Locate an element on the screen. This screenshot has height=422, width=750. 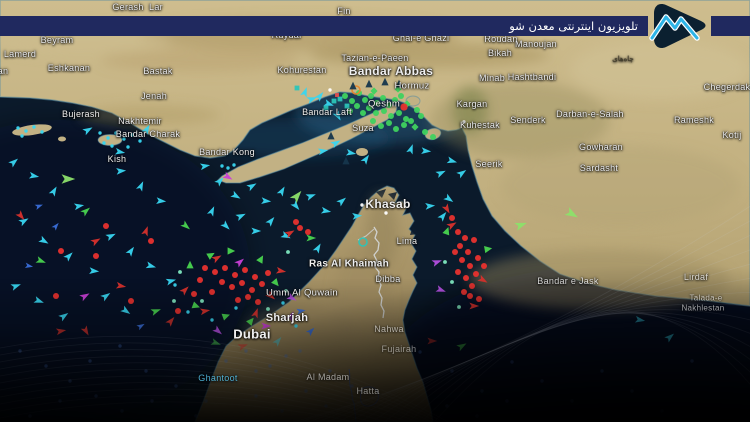
channel-logo is located at coordinates (677, 26).